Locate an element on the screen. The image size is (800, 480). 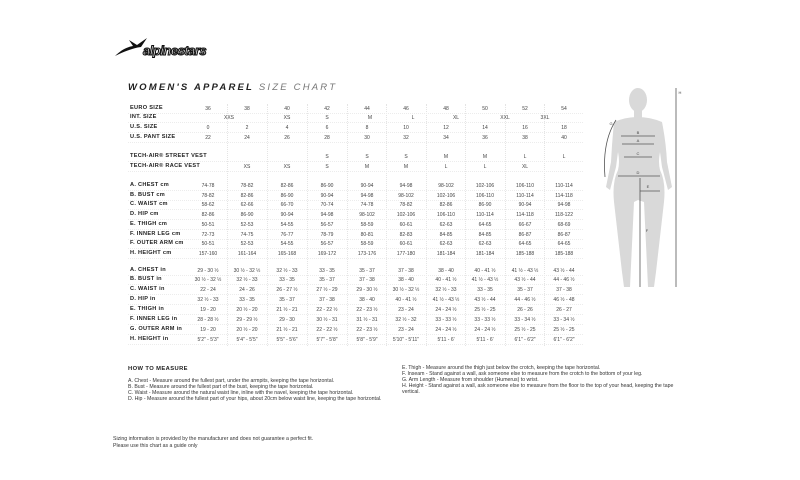
table-cell: 90-94 is located at coordinates (525, 204).